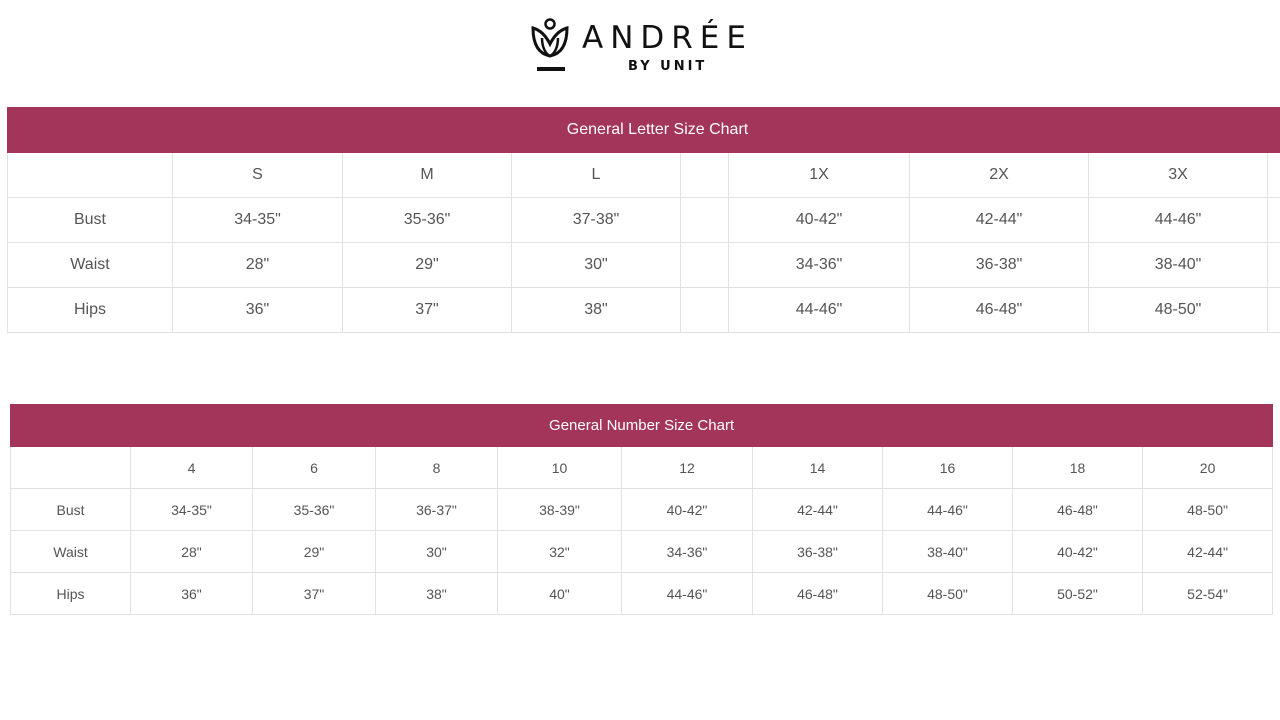 This screenshot has height=720, width=1280. What do you see at coordinates (817, 467) in the screenshot?
I see `size-header: 14` at bounding box center [817, 467].